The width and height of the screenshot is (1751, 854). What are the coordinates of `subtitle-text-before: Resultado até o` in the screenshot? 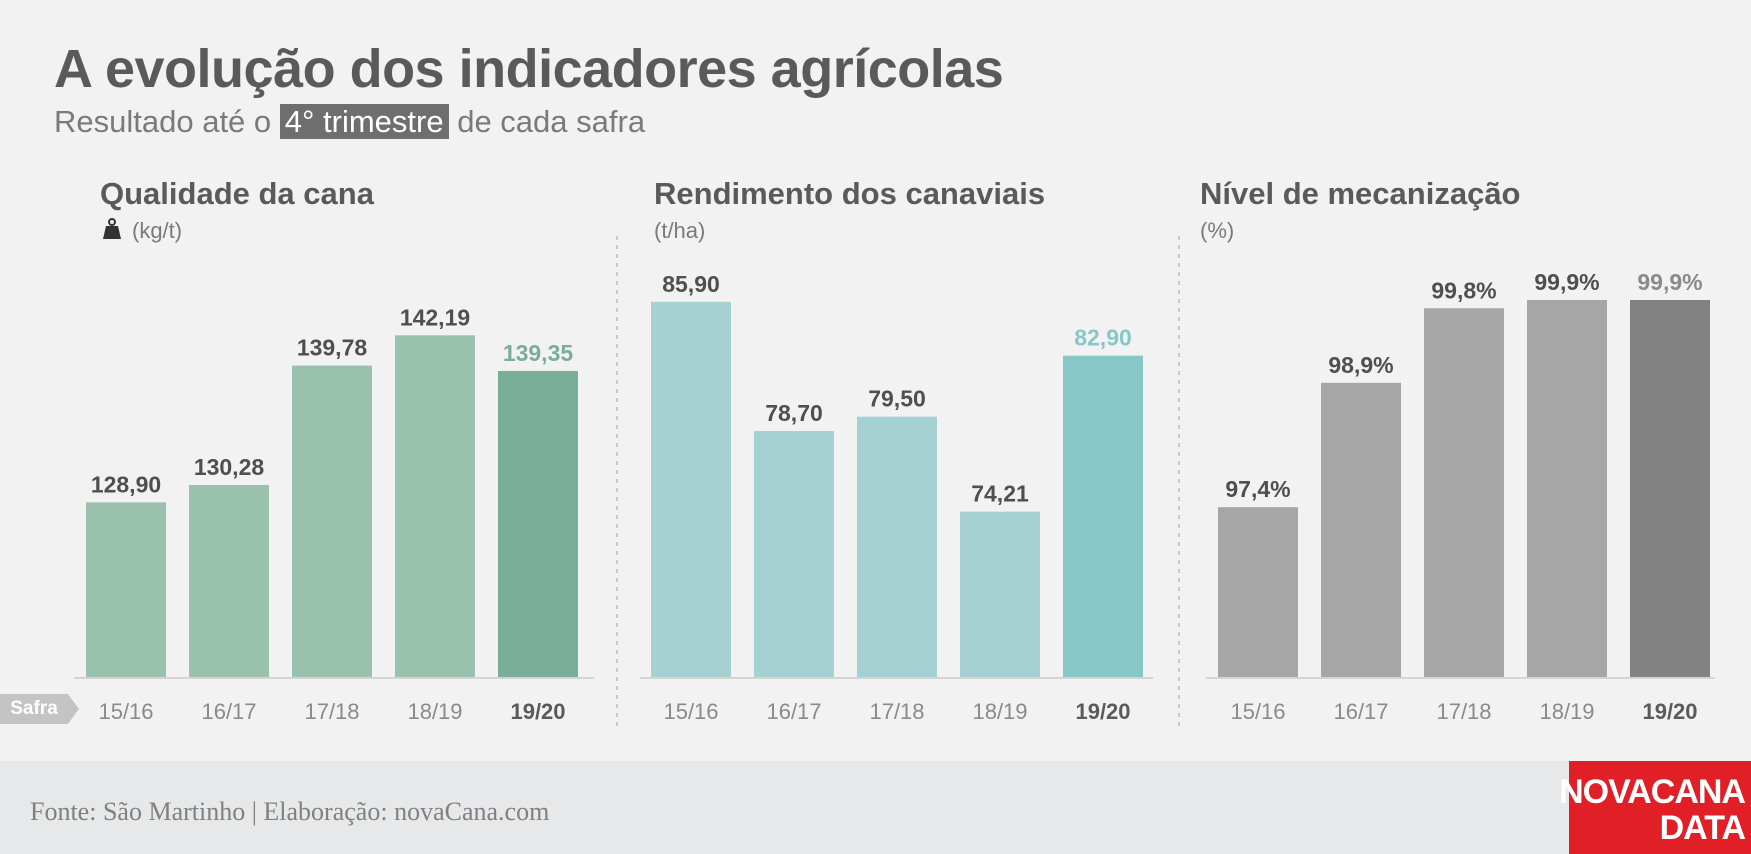 It's located at (167, 121).